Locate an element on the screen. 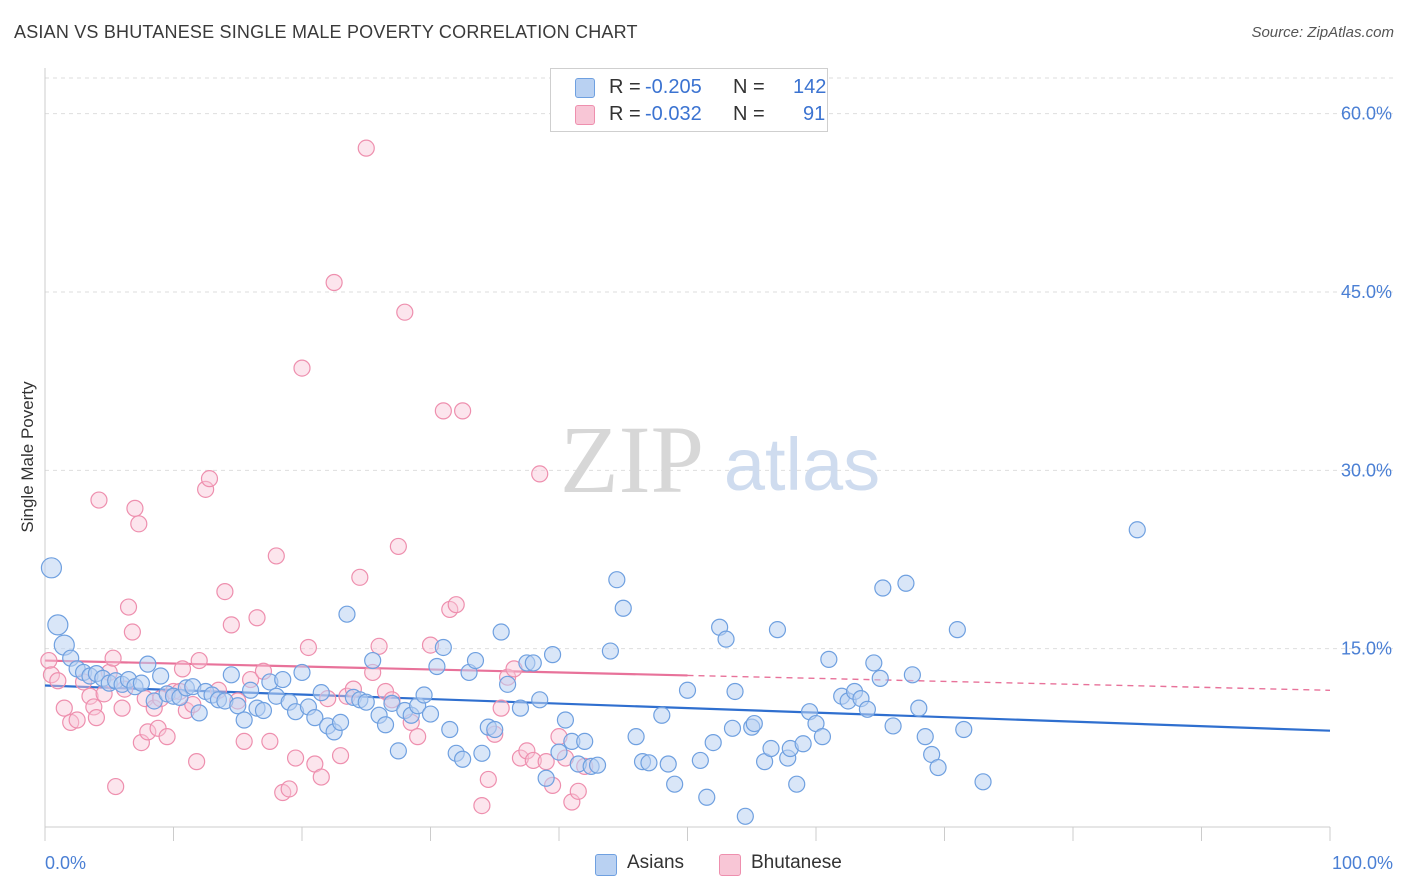 This screenshot has width=1406, height=892. bottom-legend-label-bhutanese: Bhutanese is located at coordinates (796, 862).